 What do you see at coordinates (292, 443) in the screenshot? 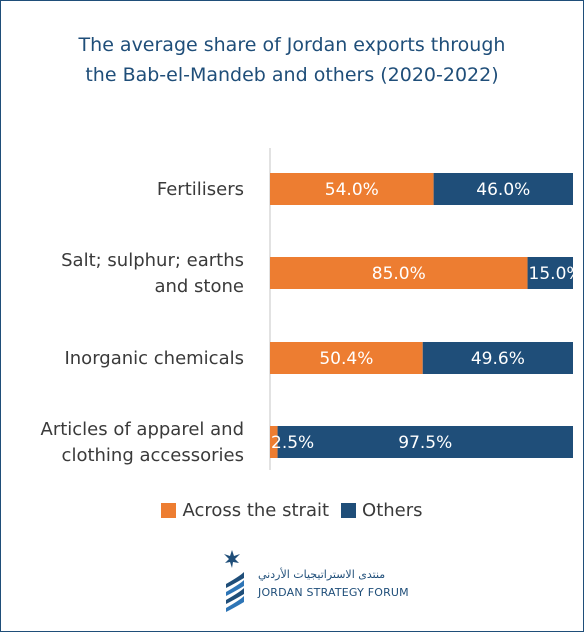
I see `data-label: 2.5%` at bounding box center [292, 443].